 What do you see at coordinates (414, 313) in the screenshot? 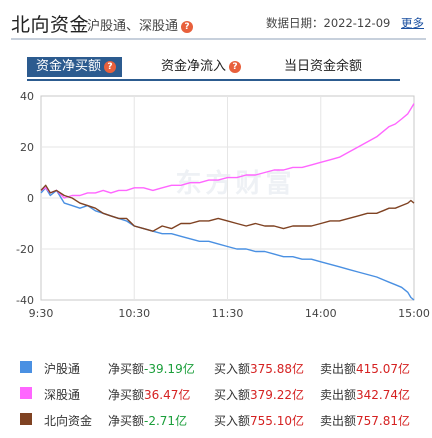
I see `x-tick-label: 15:00` at bounding box center [414, 313].